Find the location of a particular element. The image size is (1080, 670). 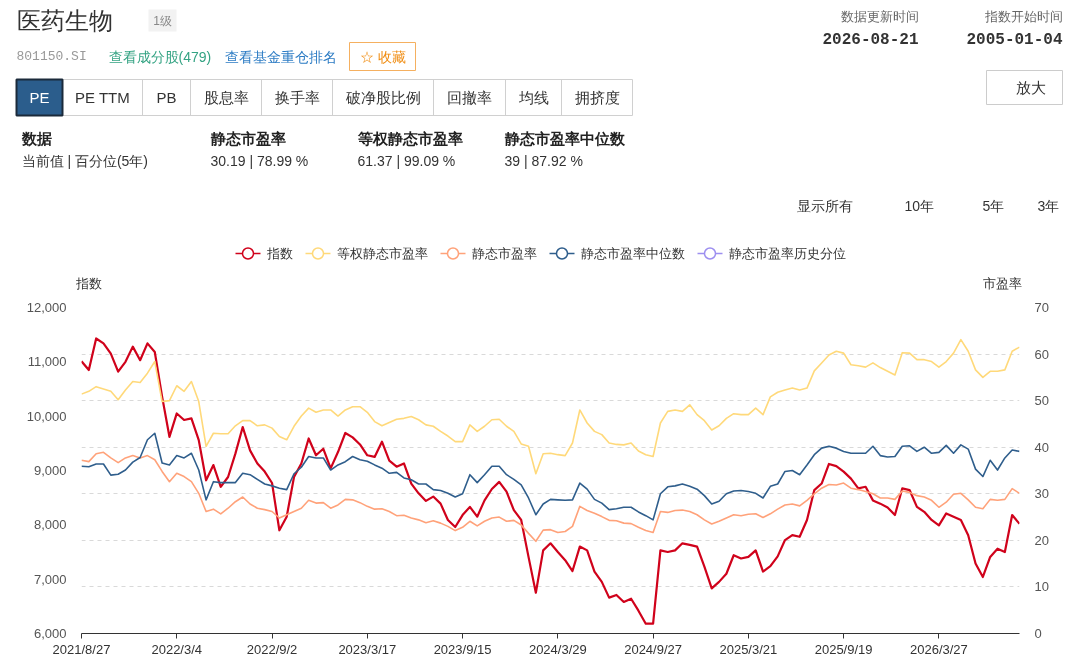

text: 破净股比例 is located at coordinates (382, 97).